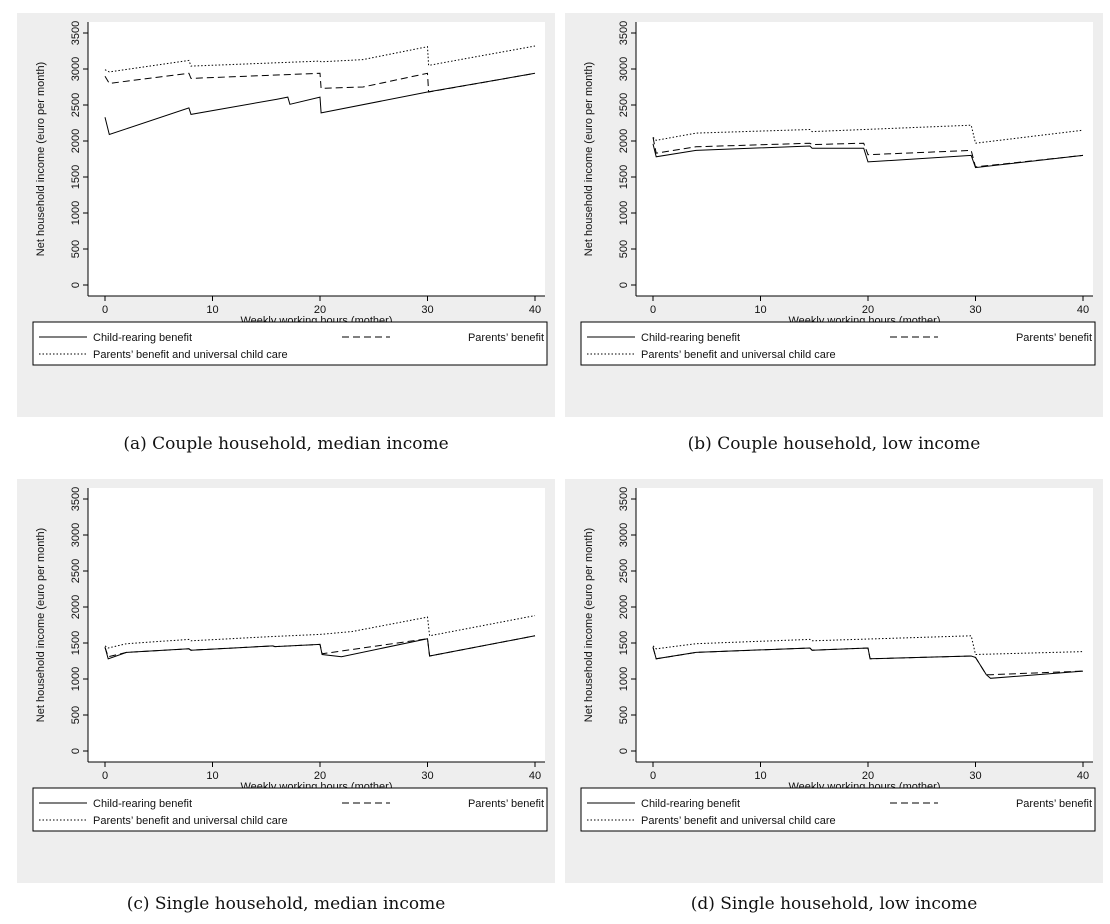 The image size is (1110, 924). I want to click on caption-b: (b) Couple household, low income, so click(834, 444).